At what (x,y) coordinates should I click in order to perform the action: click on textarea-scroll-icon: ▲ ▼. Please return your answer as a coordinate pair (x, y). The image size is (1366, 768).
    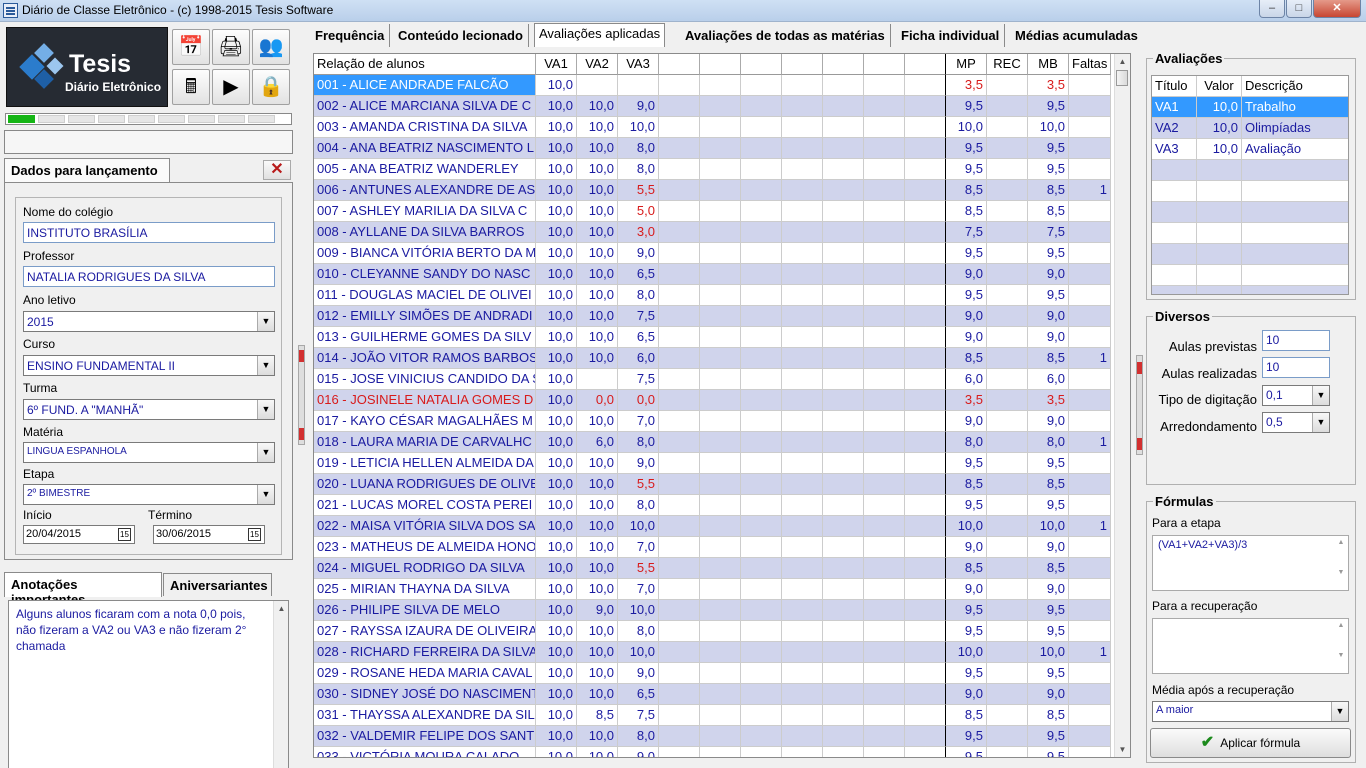
    Looking at the image, I should click on (1341, 640).